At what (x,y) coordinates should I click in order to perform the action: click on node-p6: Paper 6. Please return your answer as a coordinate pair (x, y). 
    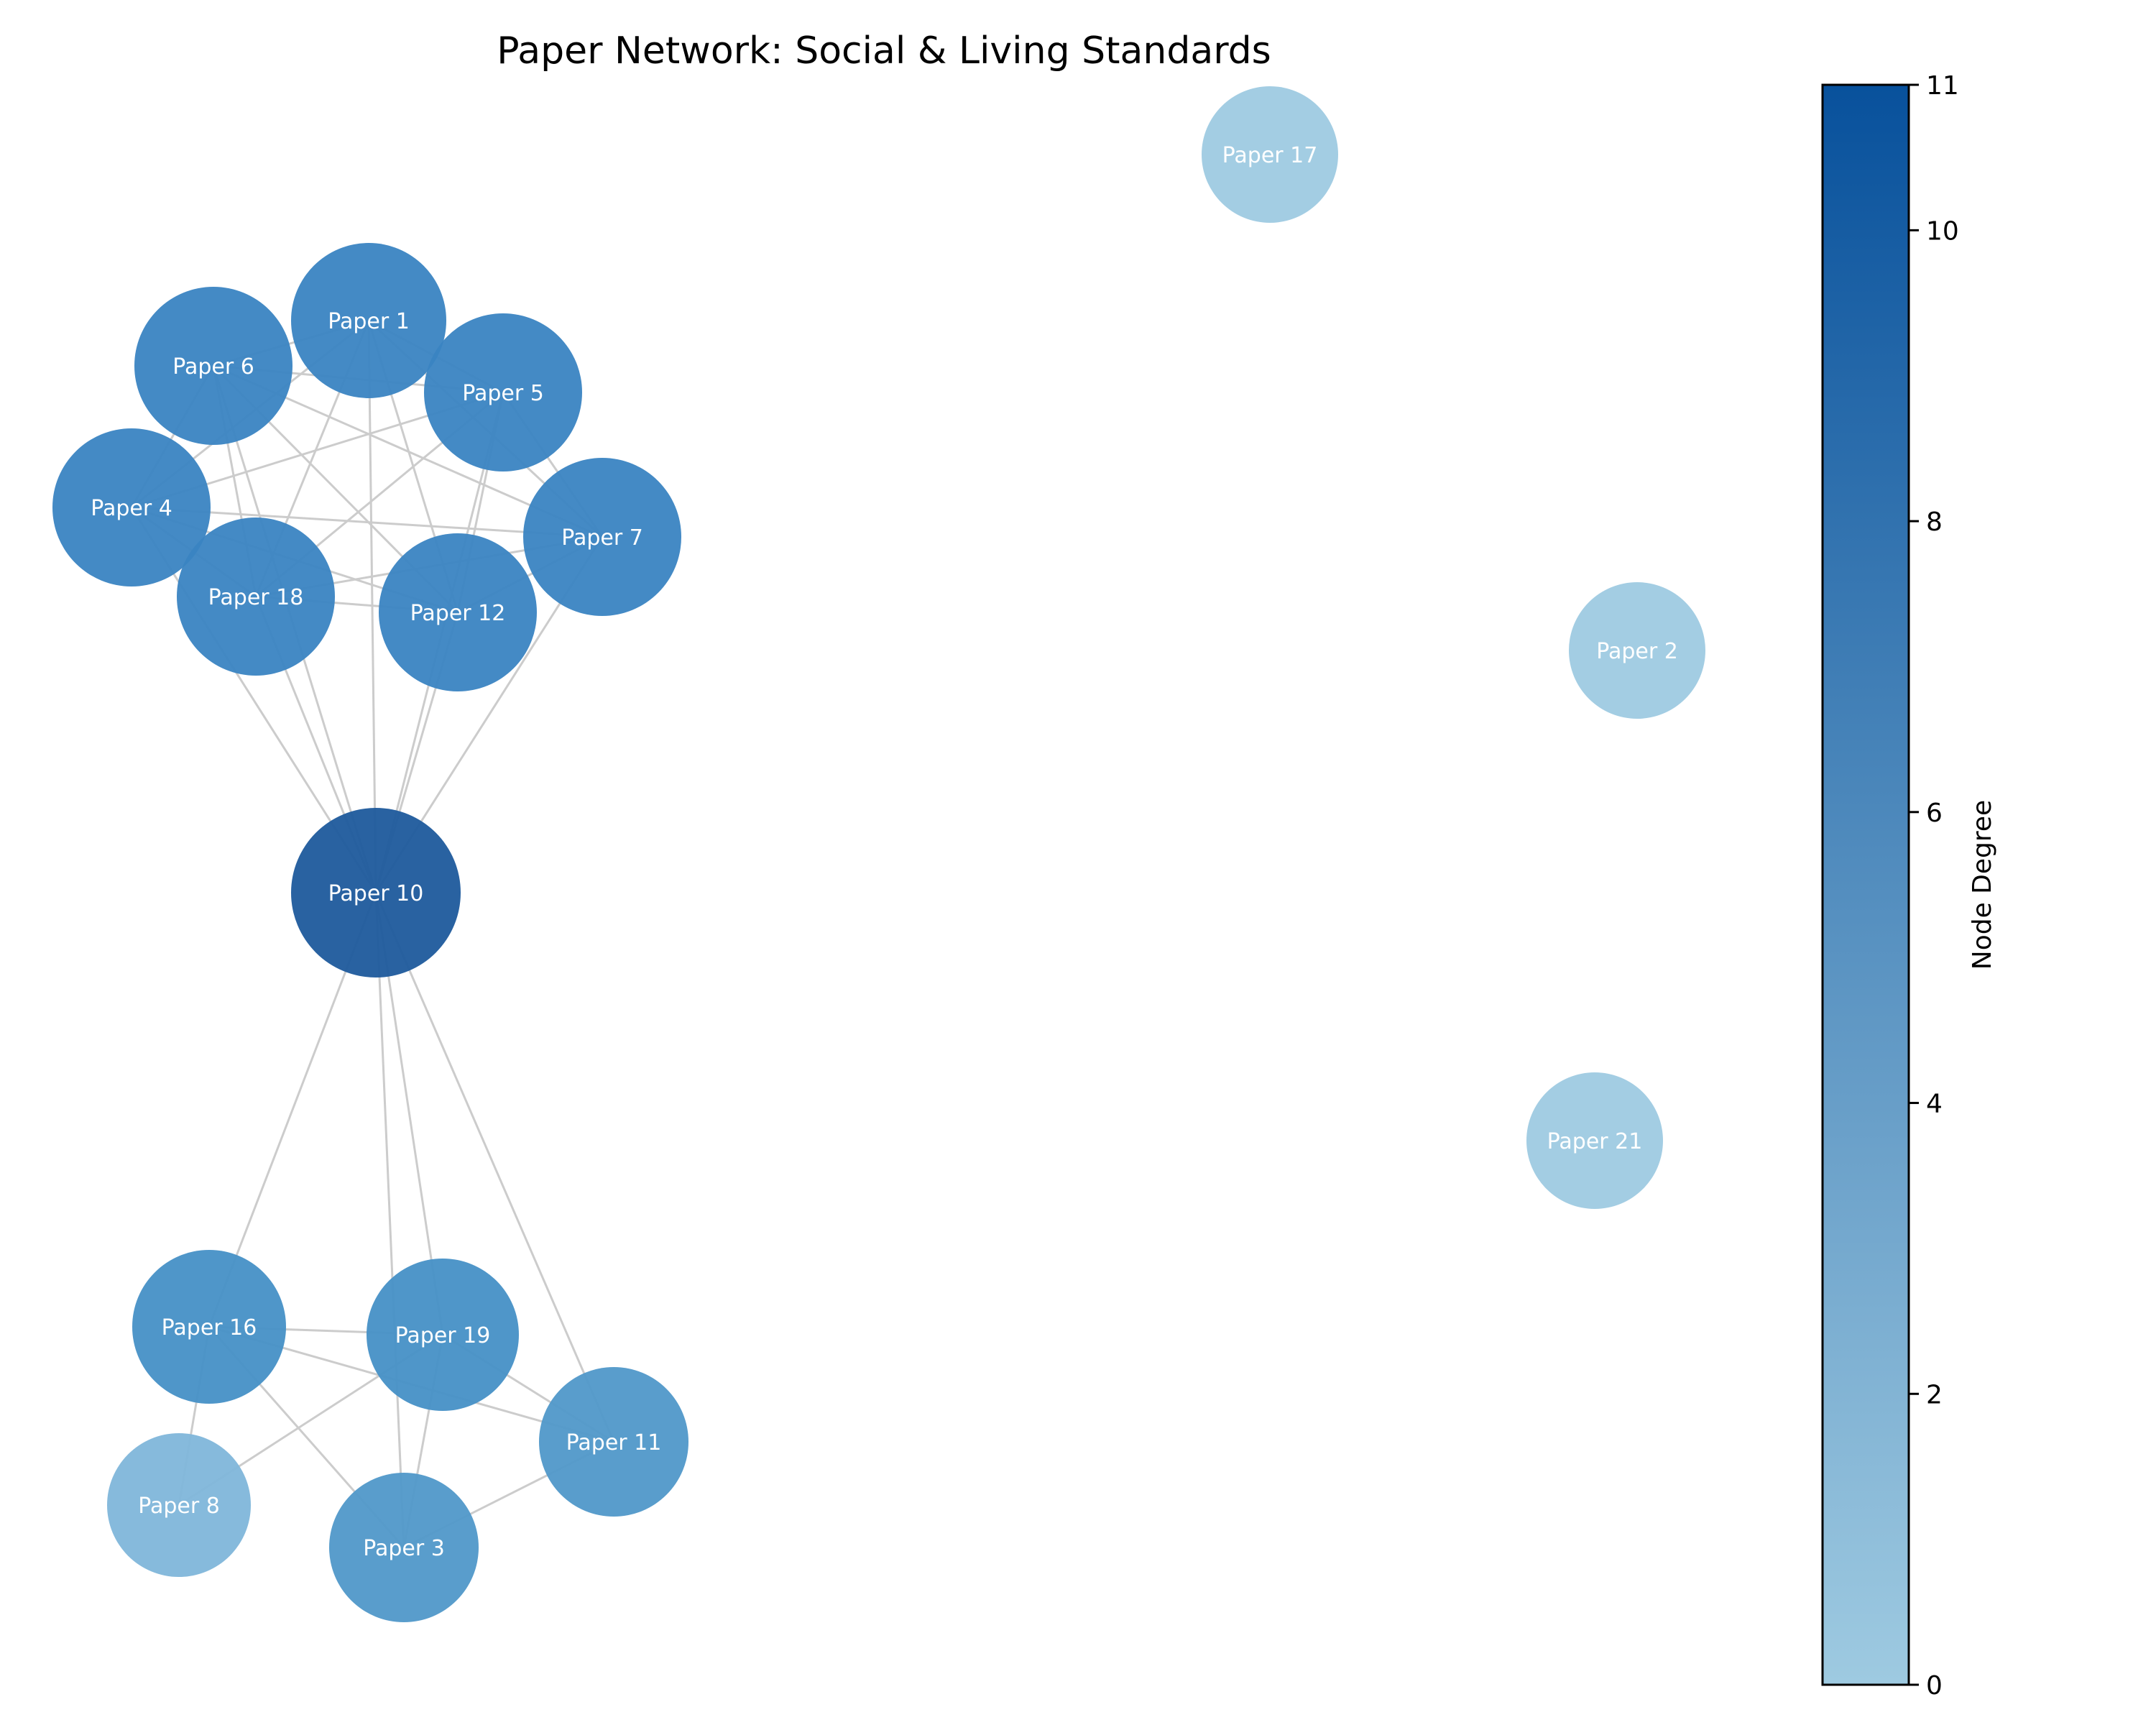
    Looking at the image, I should click on (213, 366).